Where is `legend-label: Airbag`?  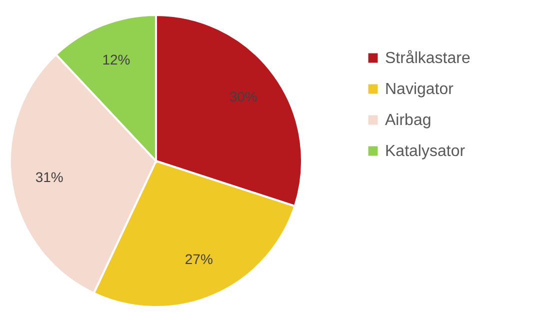
legend-label: Airbag is located at coordinates (408, 120).